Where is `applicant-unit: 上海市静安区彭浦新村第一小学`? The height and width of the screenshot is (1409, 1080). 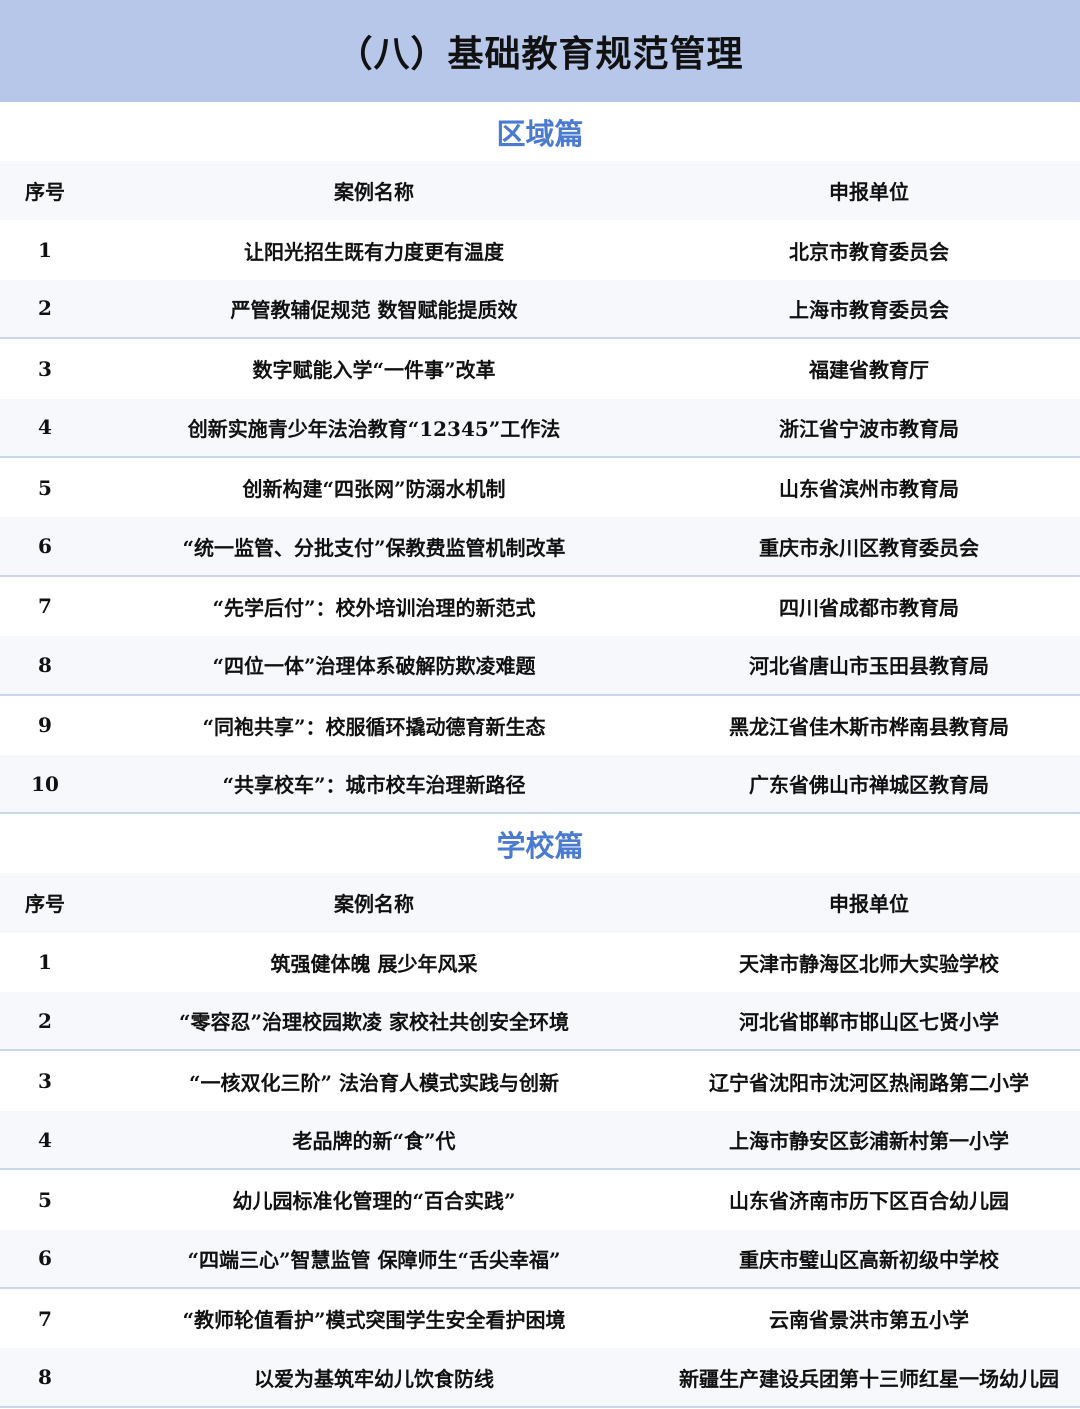
applicant-unit: 上海市静安区彭浦新村第一小学 is located at coordinates (869, 1141).